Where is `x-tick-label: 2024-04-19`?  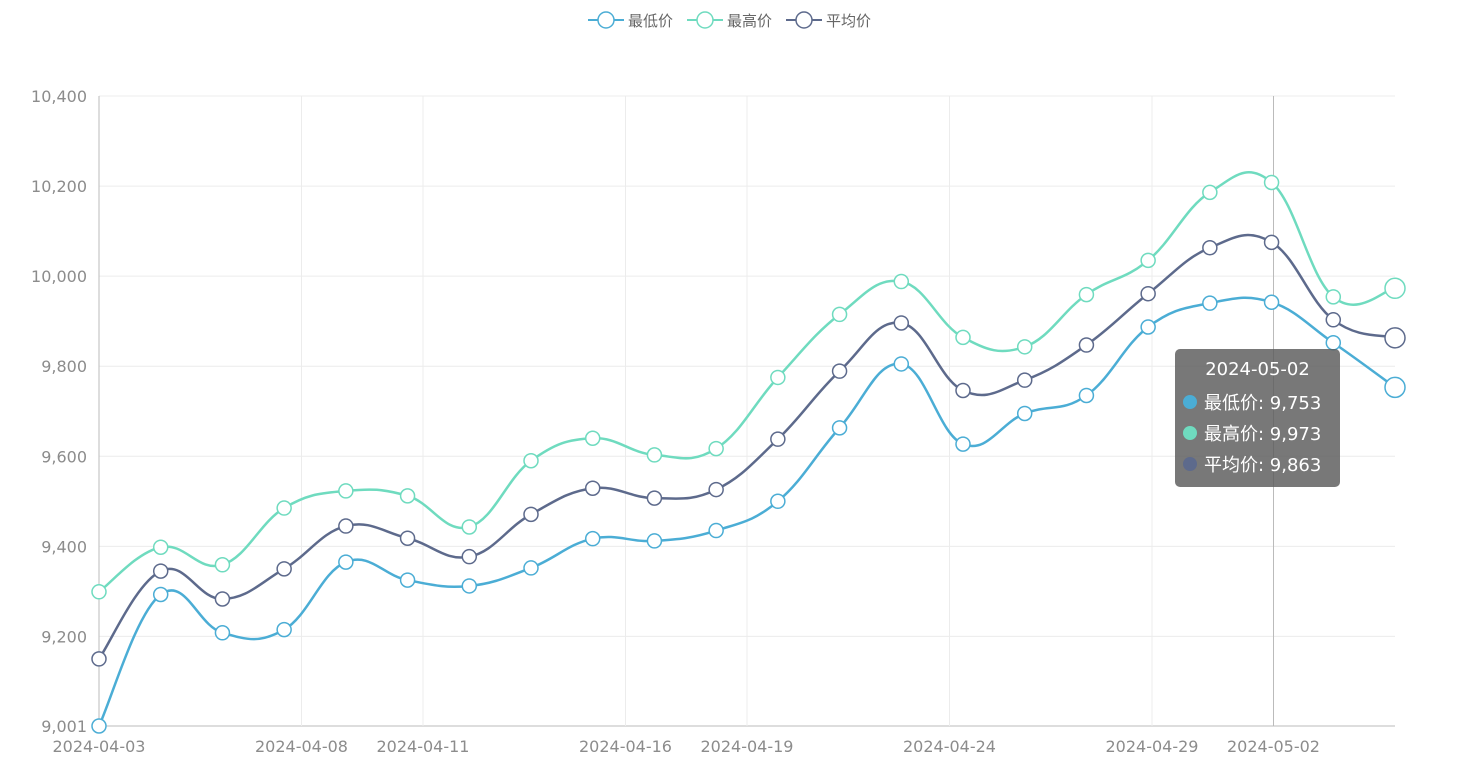
x-tick-label: 2024-04-19 is located at coordinates (747, 746).